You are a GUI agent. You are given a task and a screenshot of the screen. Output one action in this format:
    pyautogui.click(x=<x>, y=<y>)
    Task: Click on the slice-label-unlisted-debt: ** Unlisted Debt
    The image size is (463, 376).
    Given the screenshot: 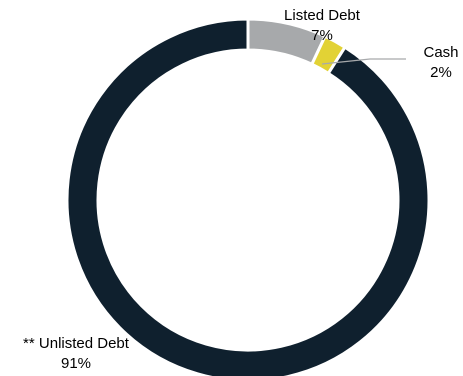 What is the action you would take?
    pyautogui.click(x=76, y=343)
    